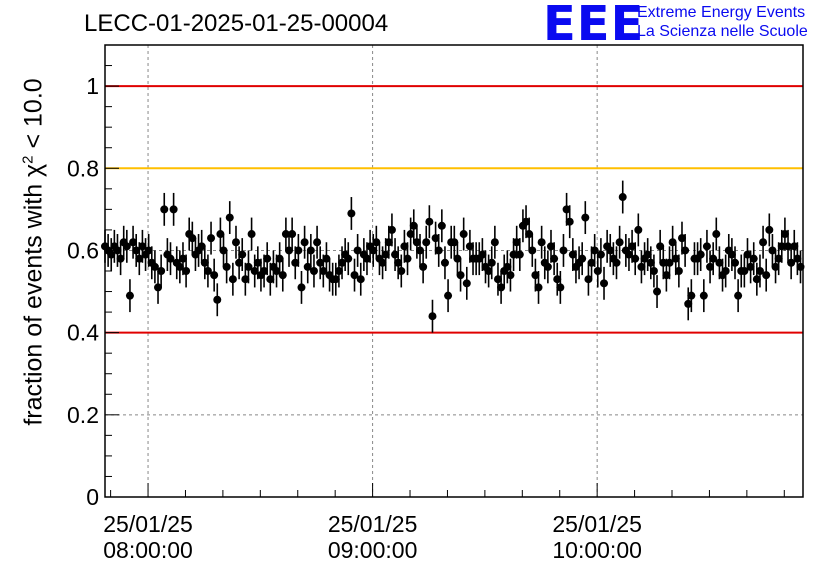 The height and width of the screenshot is (572, 836). Describe the element at coordinates (721, 12) in the screenshot. I see `logo-caption-line1: Extreme Energy Events` at that location.